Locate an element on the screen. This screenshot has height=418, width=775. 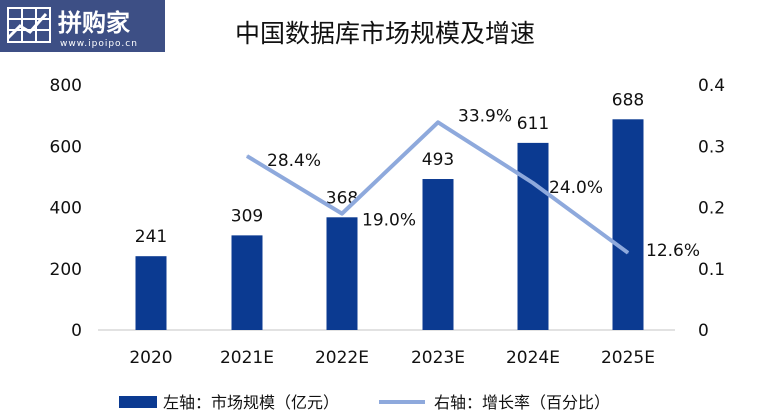
x-tick-label: 2020 is located at coordinates (150, 358).